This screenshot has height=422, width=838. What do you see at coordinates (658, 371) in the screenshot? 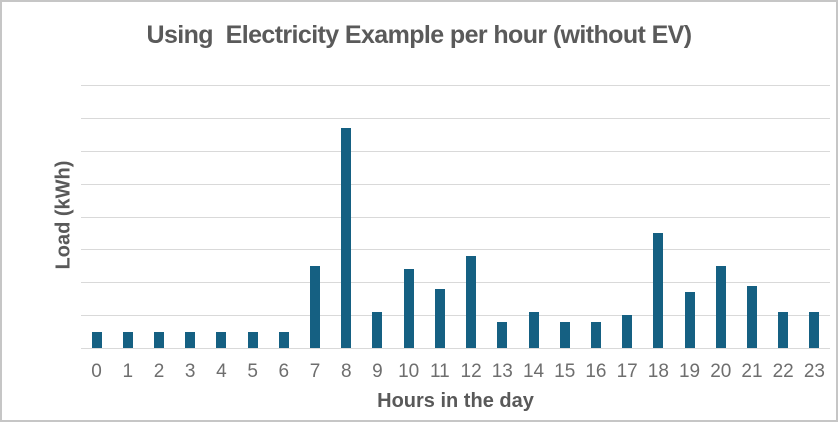
I see `x-tick-label-18: 18` at bounding box center [658, 371].